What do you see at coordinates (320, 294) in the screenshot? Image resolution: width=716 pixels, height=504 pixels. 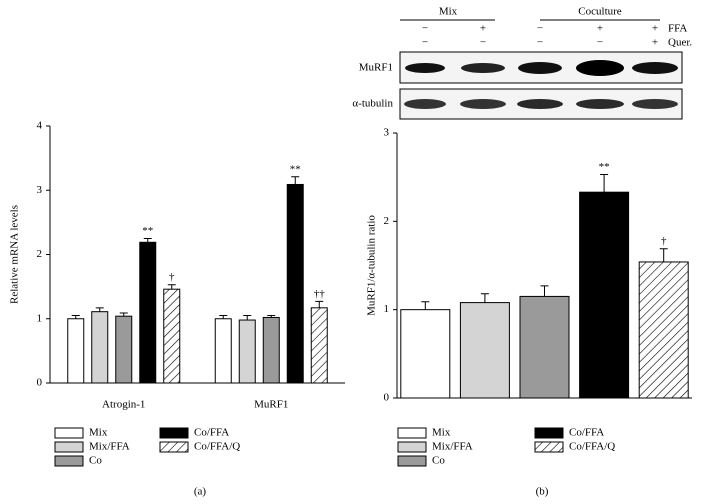 I see `significance-mark: ††` at bounding box center [320, 294].